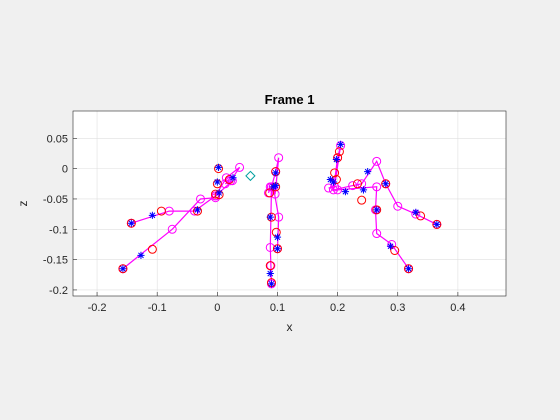 This screenshot has height=420, width=560. I want to click on x-tick-label: 0.3, so click(397, 308).